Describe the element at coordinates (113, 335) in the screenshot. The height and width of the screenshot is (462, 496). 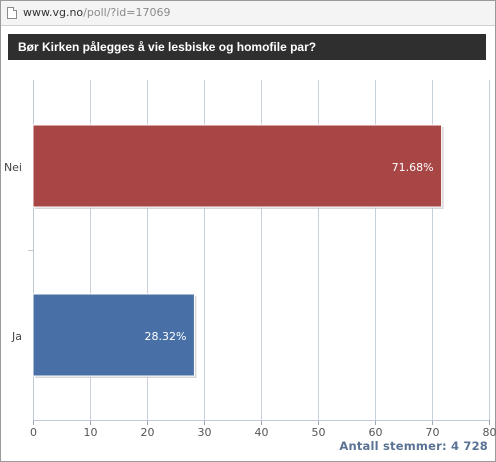
I see `bar-ja` at that location.